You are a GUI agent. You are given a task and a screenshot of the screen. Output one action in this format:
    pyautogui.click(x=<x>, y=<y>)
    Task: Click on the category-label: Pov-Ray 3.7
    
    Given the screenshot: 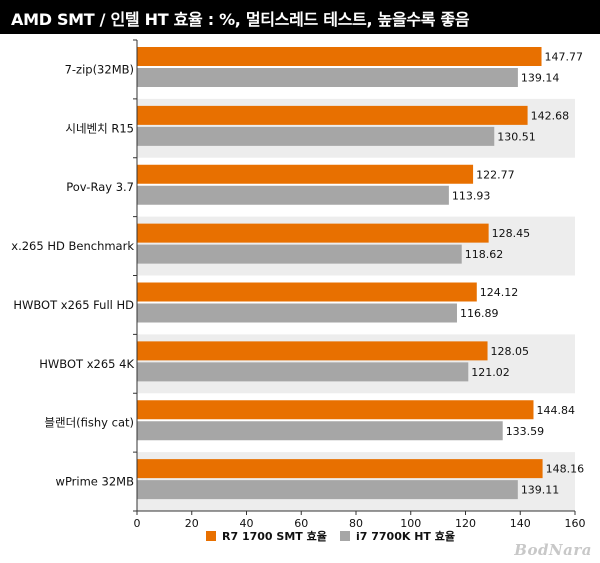 What is the action you would take?
    pyautogui.click(x=100, y=187)
    